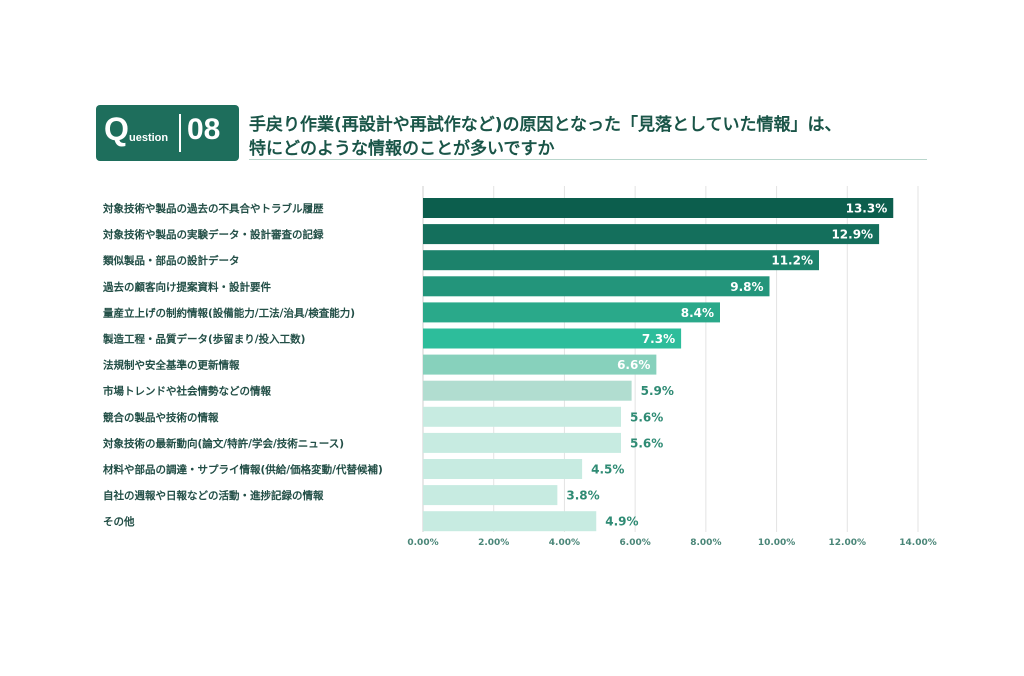 Image resolution: width=1024 pixels, height=676 pixels. I want to click on category-label: 対象技術や製品の実験データ・設計審査の記録, so click(213, 234).